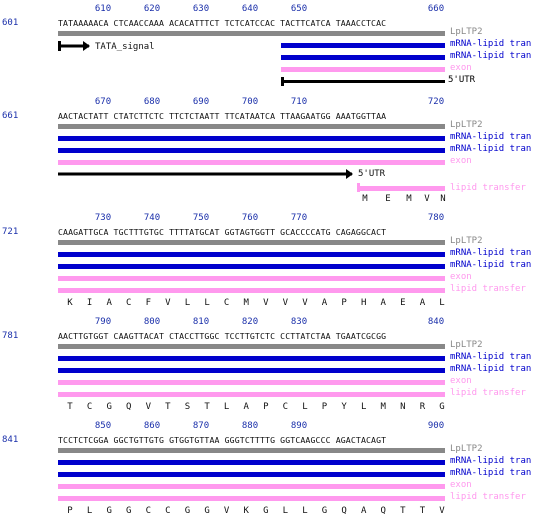 The image size is (540, 522). I want to click on ruler-tick-label: 810, so click(201, 322).